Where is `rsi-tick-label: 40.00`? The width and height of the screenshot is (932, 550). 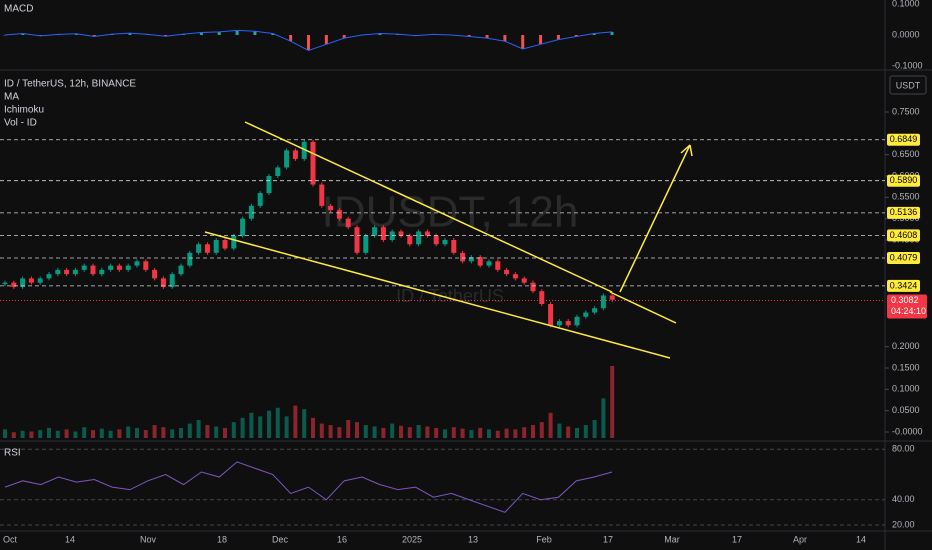 rsi-tick-label: 40.00 is located at coordinates (903, 499).